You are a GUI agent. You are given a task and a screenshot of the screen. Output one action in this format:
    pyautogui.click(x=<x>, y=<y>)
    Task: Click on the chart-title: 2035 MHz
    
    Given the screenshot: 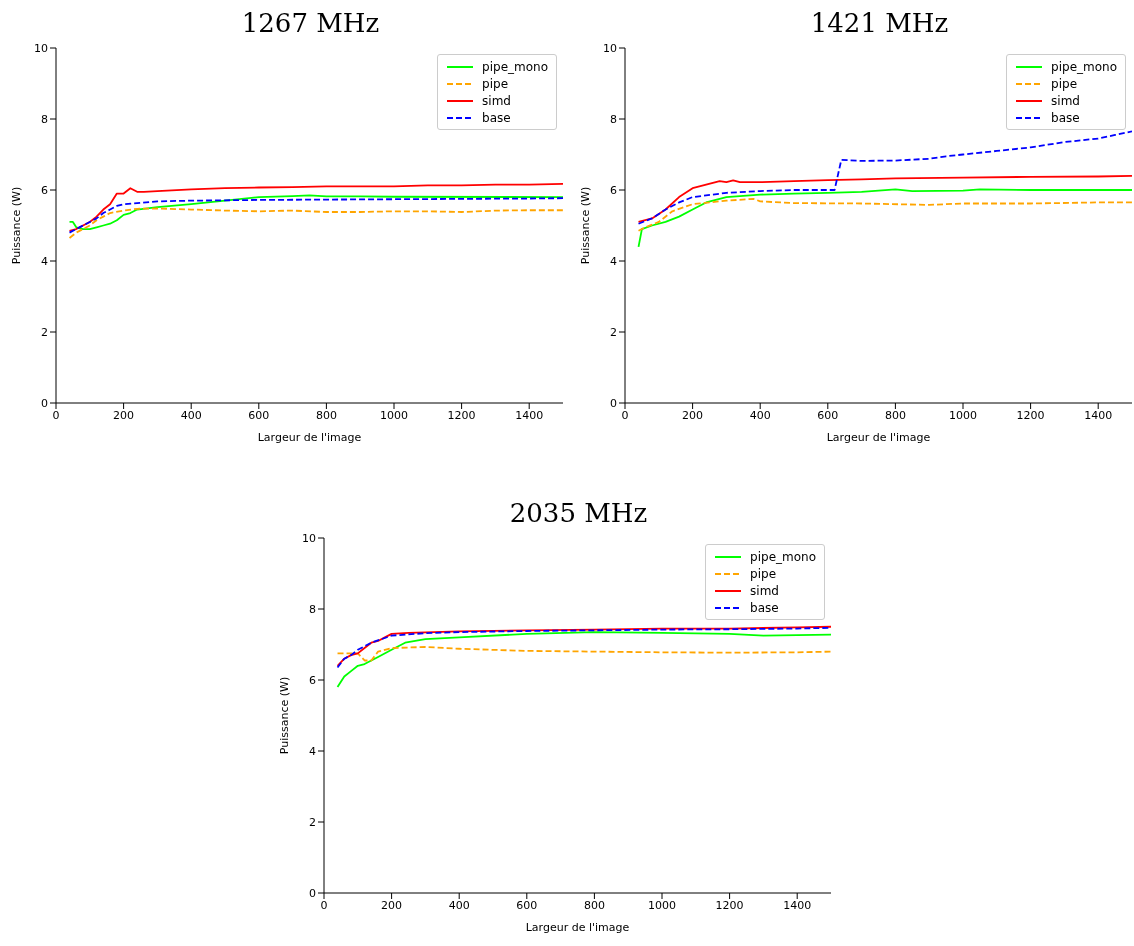 What is the action you would take?
    pyautogui.click(x=578, y=513)
    